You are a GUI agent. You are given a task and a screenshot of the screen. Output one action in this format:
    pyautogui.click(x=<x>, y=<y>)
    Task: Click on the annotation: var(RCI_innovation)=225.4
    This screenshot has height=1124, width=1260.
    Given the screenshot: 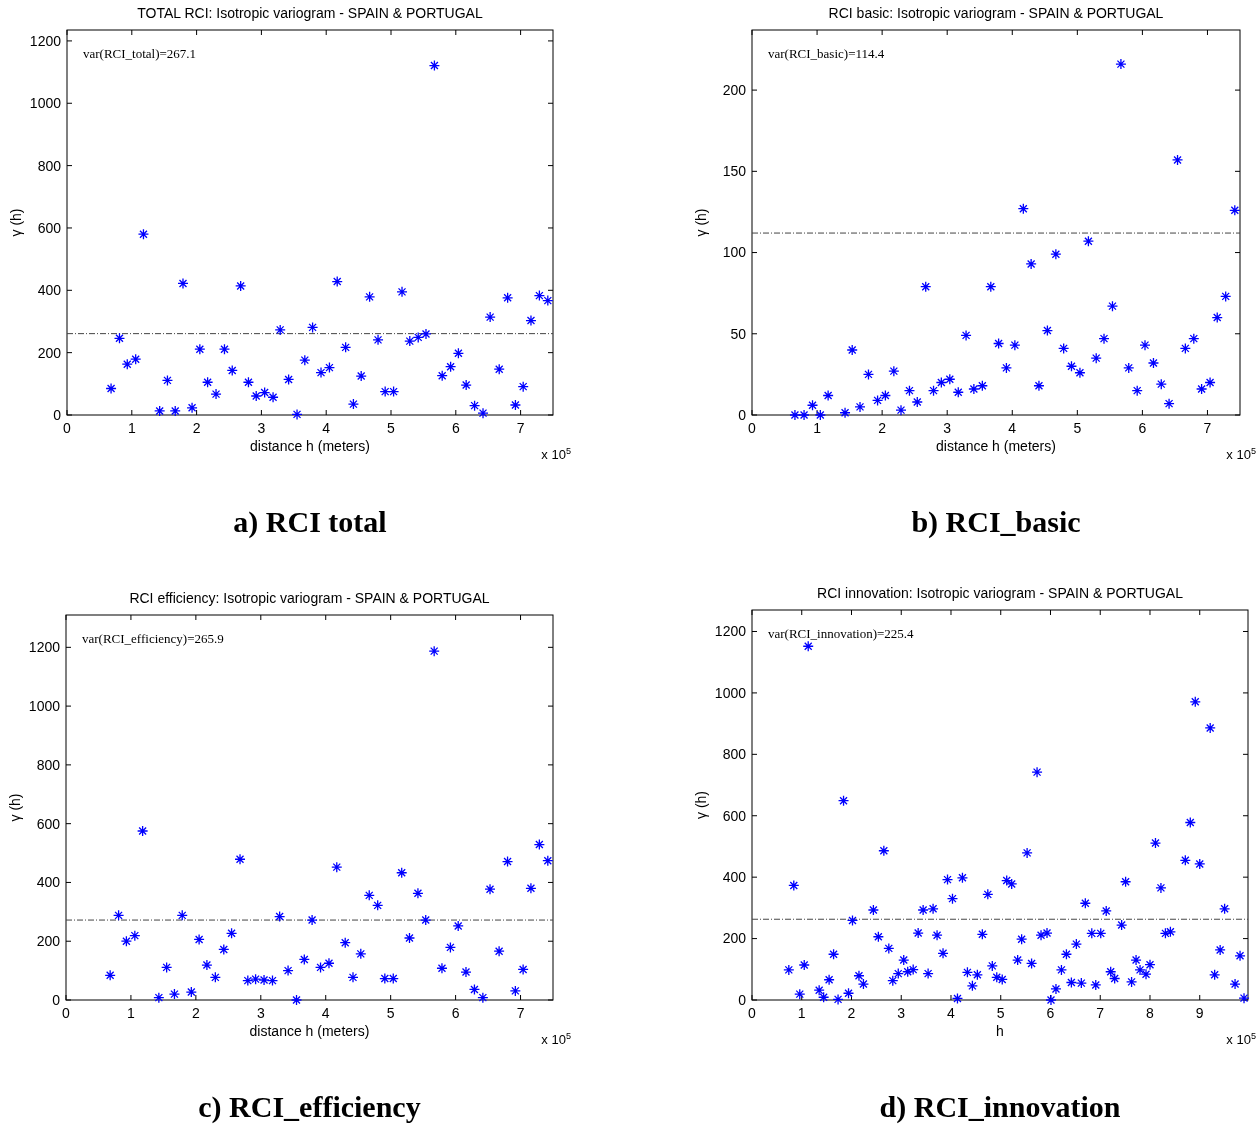 What is the action you would take?
    pyautogui.click(x=841, y=633)
    